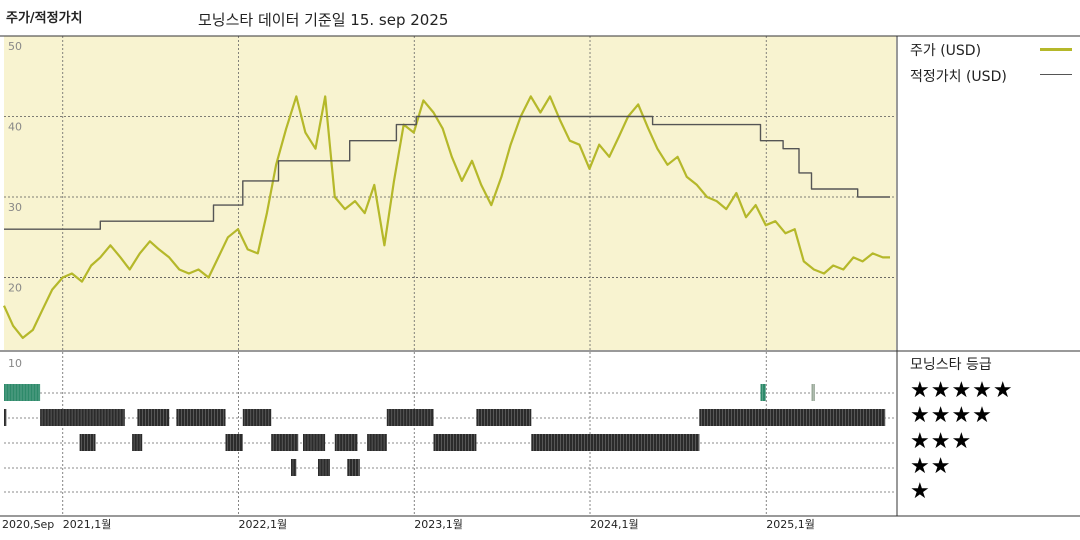 The image size is (1080, 540). Describe the element at coordinates (15, 127) in the screenshot. I see `y-tick-label: 40` at that location.